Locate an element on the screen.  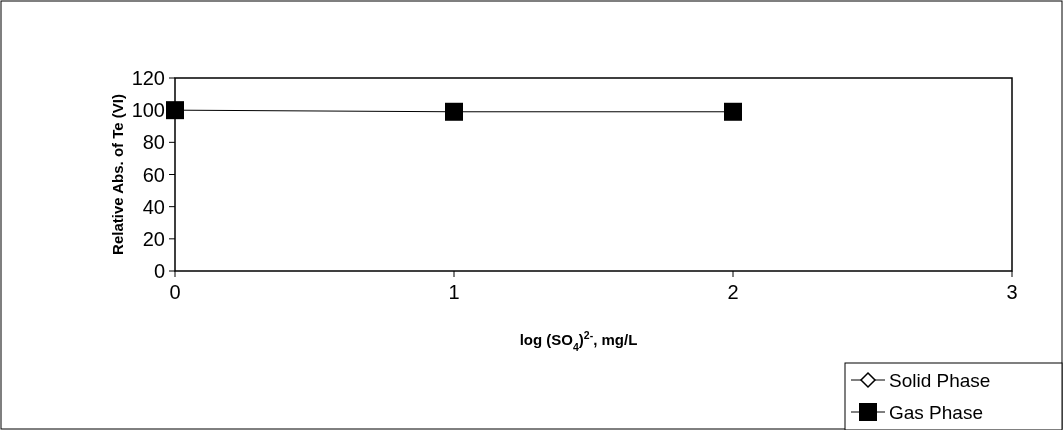
y-axis-title: Relative Abs. of Te (VI) is located at coordinates (117, 174).